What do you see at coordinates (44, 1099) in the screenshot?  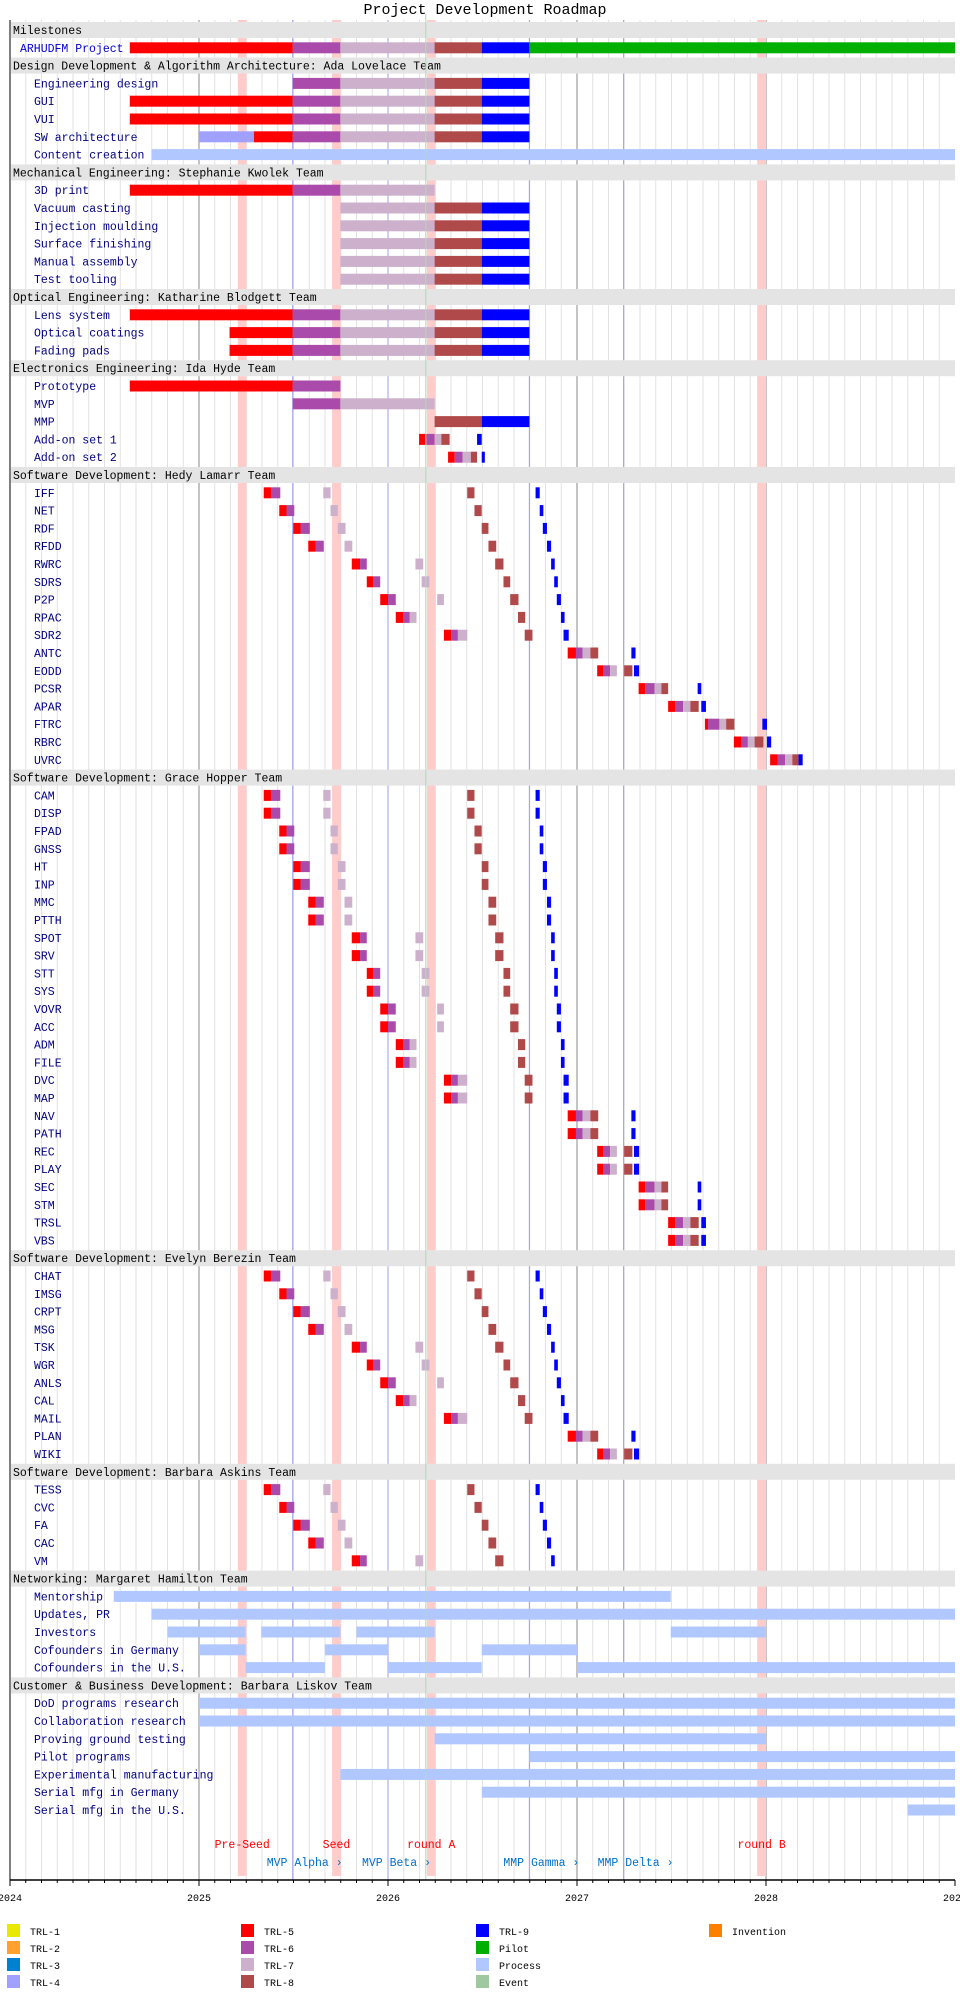 I see `task-label: MAP` at bounding box center [44, 1099].